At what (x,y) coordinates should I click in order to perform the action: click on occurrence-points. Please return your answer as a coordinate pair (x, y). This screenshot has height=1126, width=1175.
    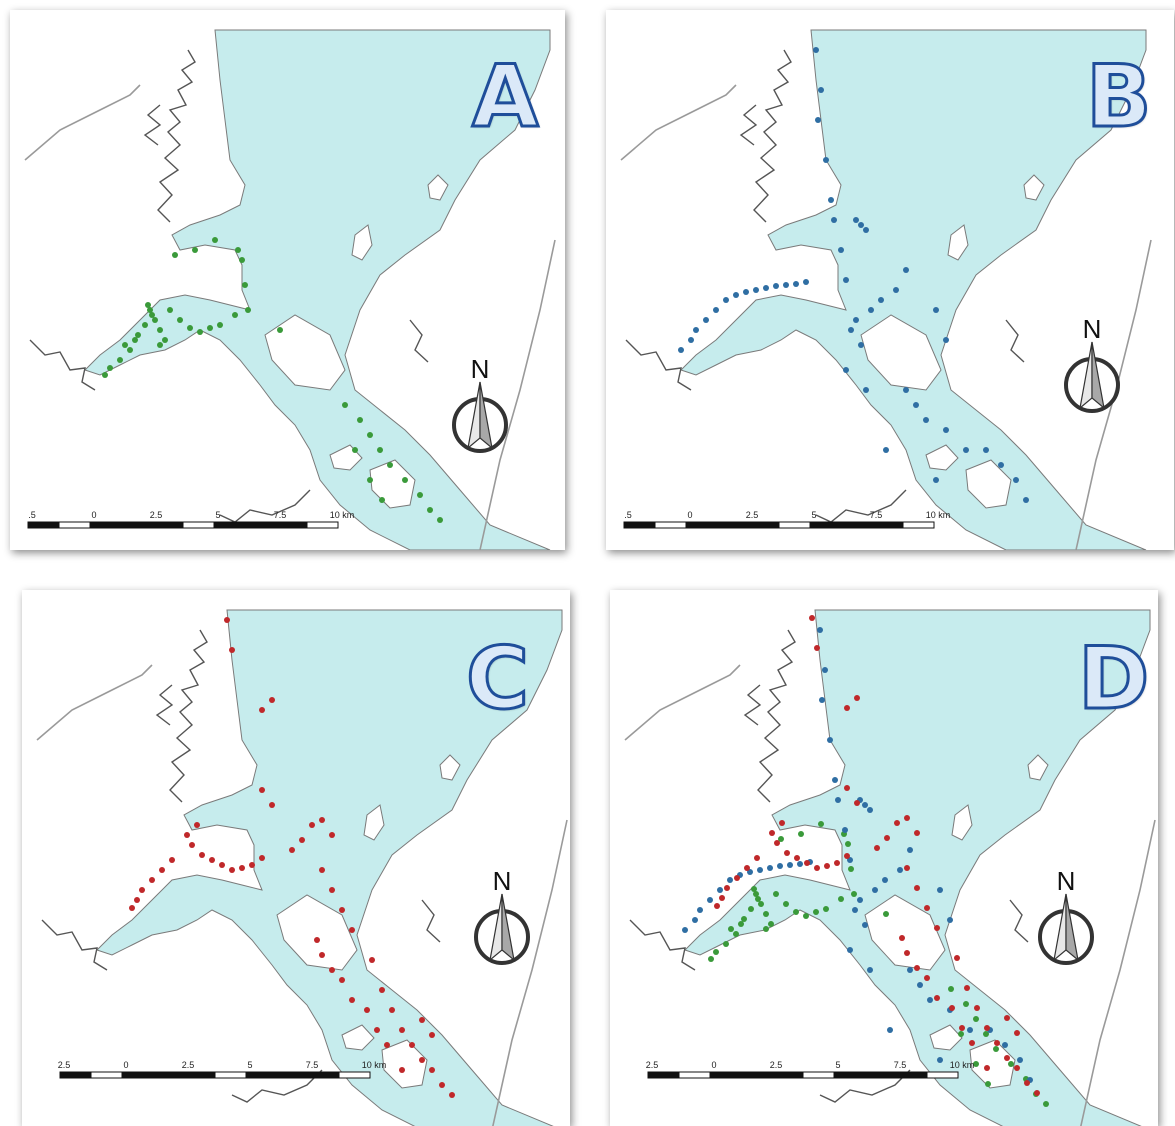
    Looking at the image, I should click on (272, 380).